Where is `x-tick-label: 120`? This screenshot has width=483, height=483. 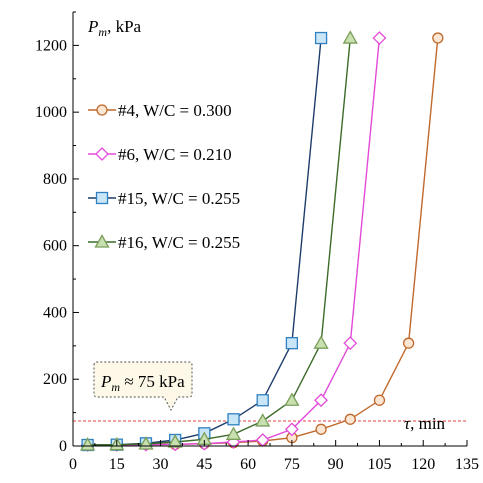
x-tick-label: 120 is located at coordinates (423, 464).